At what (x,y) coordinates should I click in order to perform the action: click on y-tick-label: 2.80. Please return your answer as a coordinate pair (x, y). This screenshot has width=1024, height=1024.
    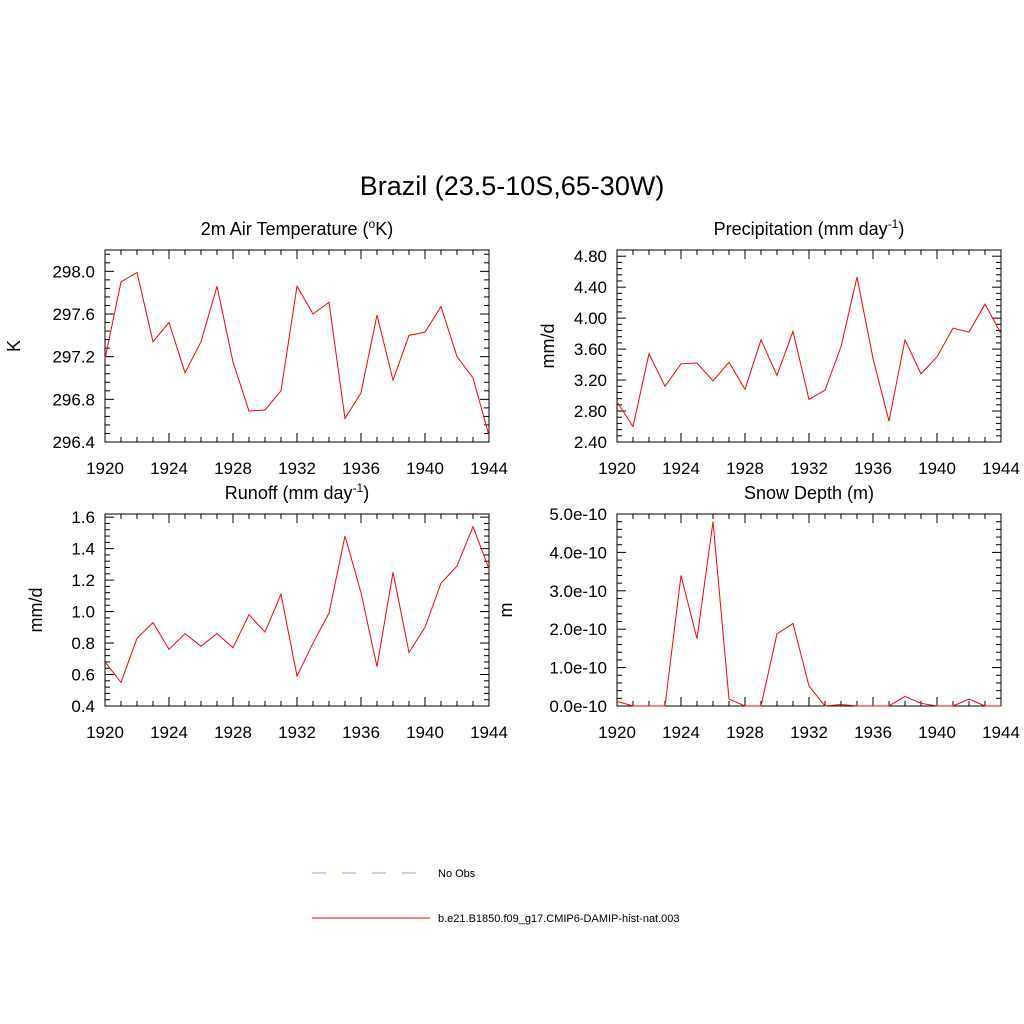
    Looking at the image, I should click on (590, 411).